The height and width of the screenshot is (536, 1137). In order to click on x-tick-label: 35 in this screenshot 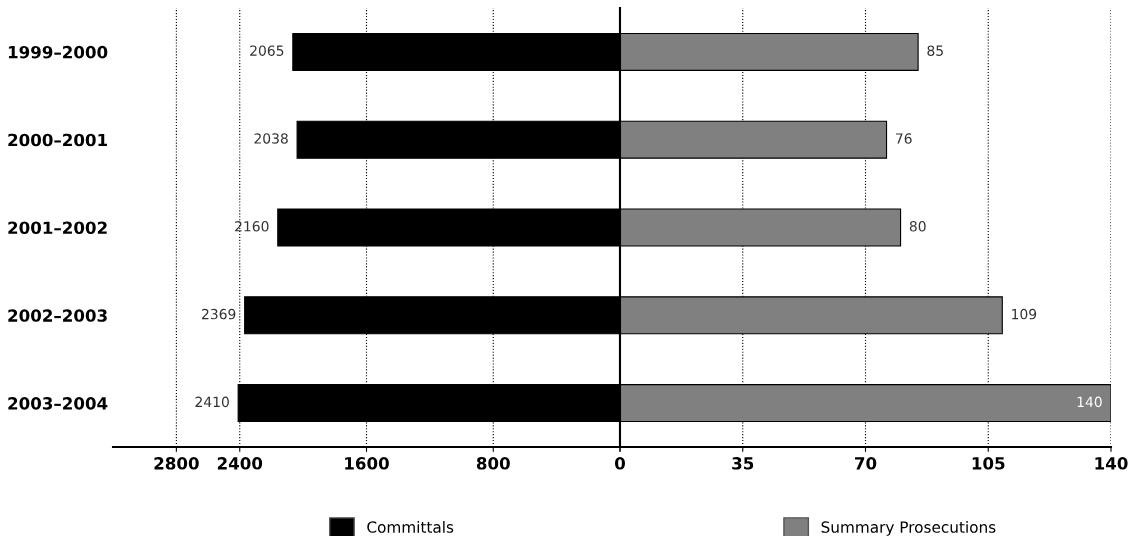, I will do `click(743, 463)`.